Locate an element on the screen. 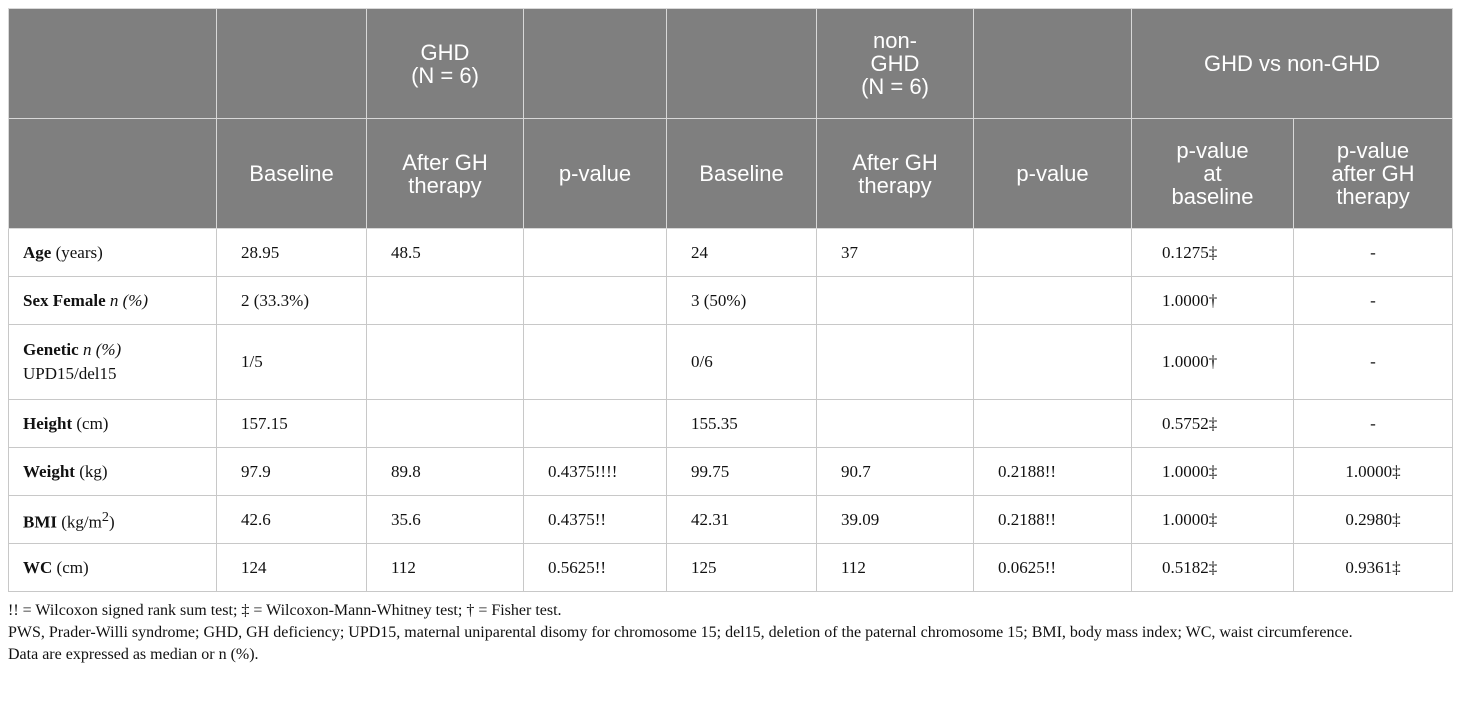 This screenshot has height=705, width=1460. cell-text: 157.15 is located at coordinates (264, 423).